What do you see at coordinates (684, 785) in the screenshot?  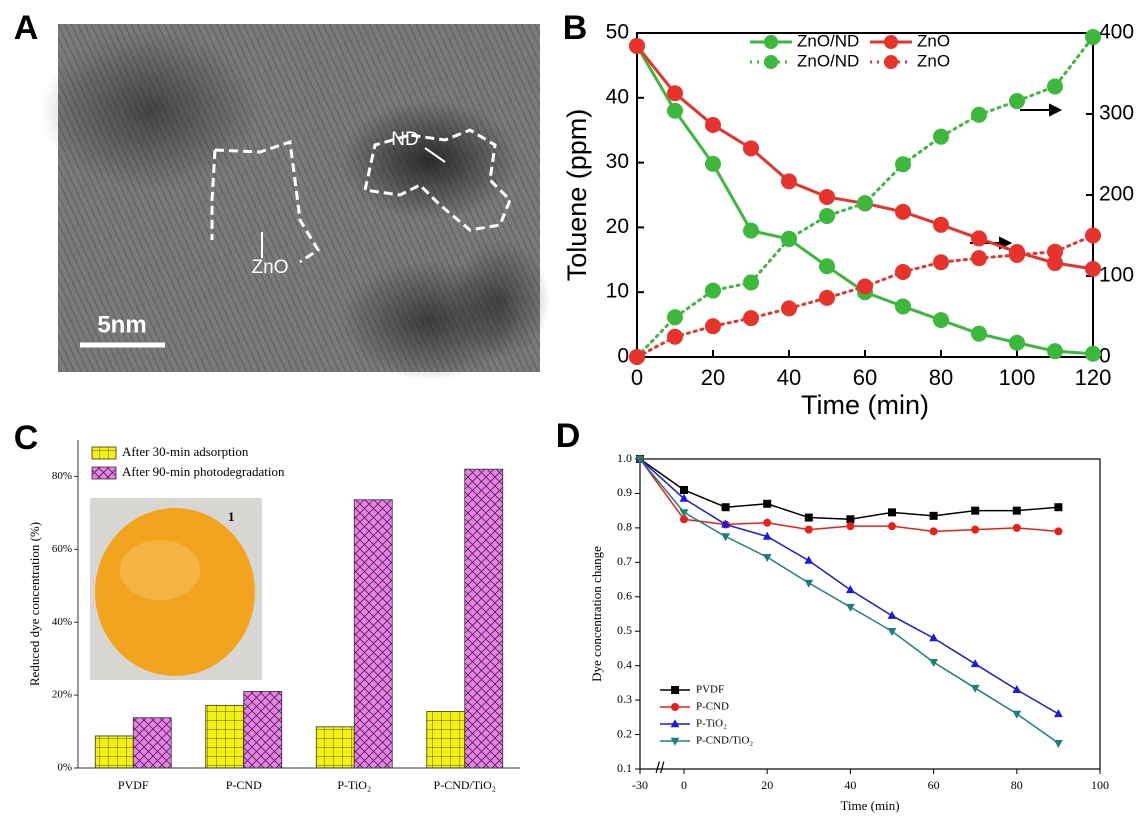 I see `x-tick-label: 0` at bounding box center [684, 785].